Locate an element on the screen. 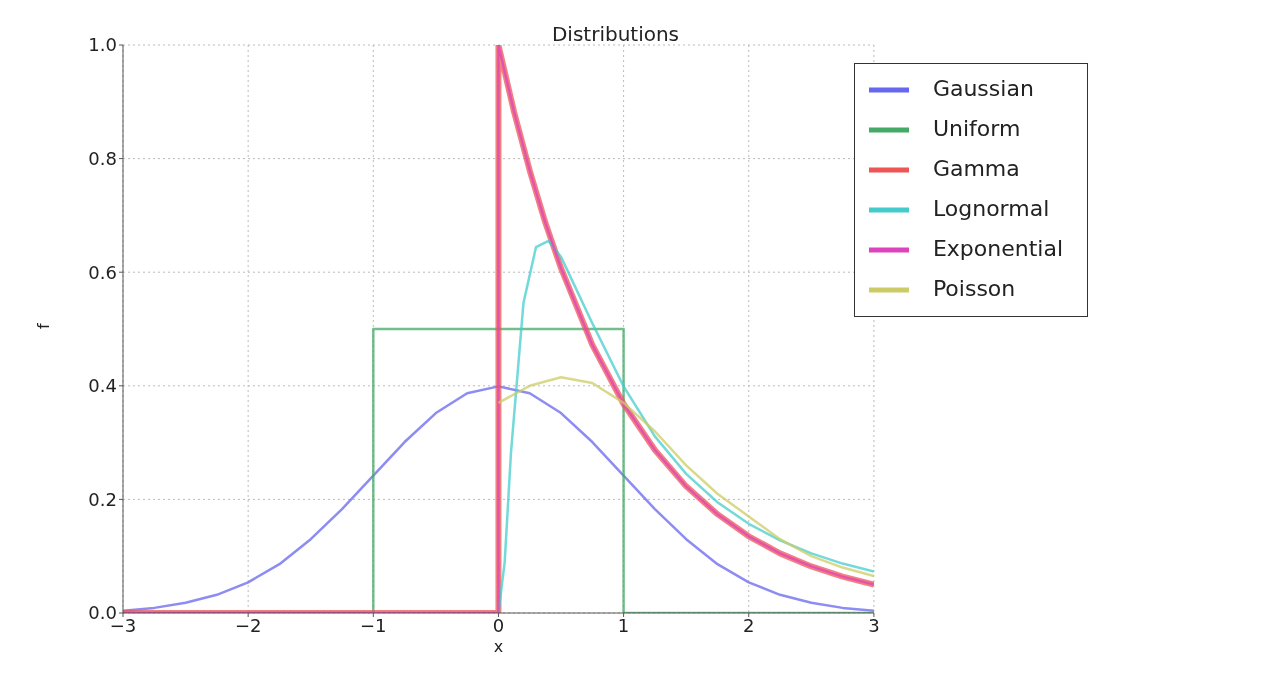  legend-label: Uniform is located at coordinates (976, 128).